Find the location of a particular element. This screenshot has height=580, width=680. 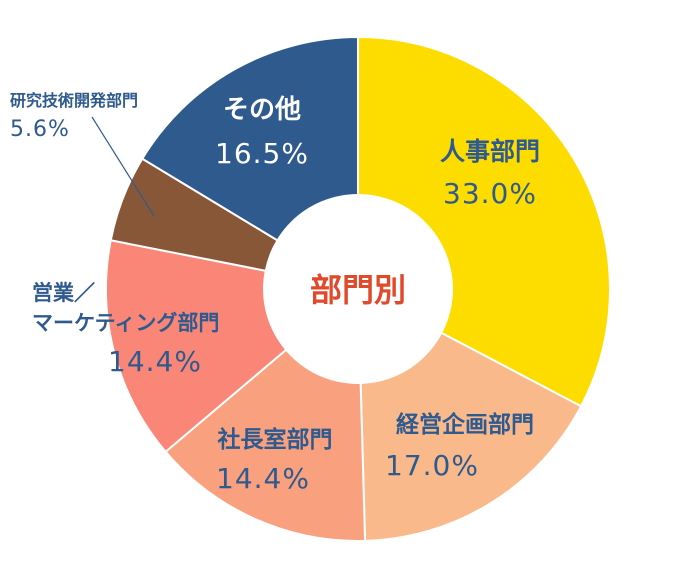

label-sonota-value: 16.5% is located at coordinates (262, 153).